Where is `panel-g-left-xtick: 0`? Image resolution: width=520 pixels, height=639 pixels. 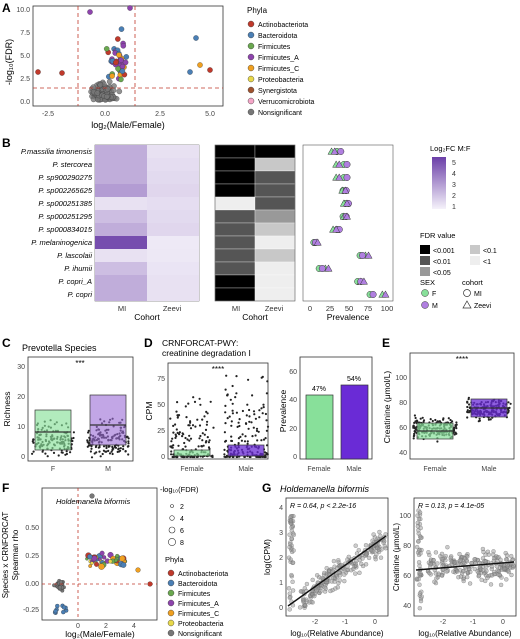 panel-g-left-xtick: 0 is located at coordinates (375, 622).